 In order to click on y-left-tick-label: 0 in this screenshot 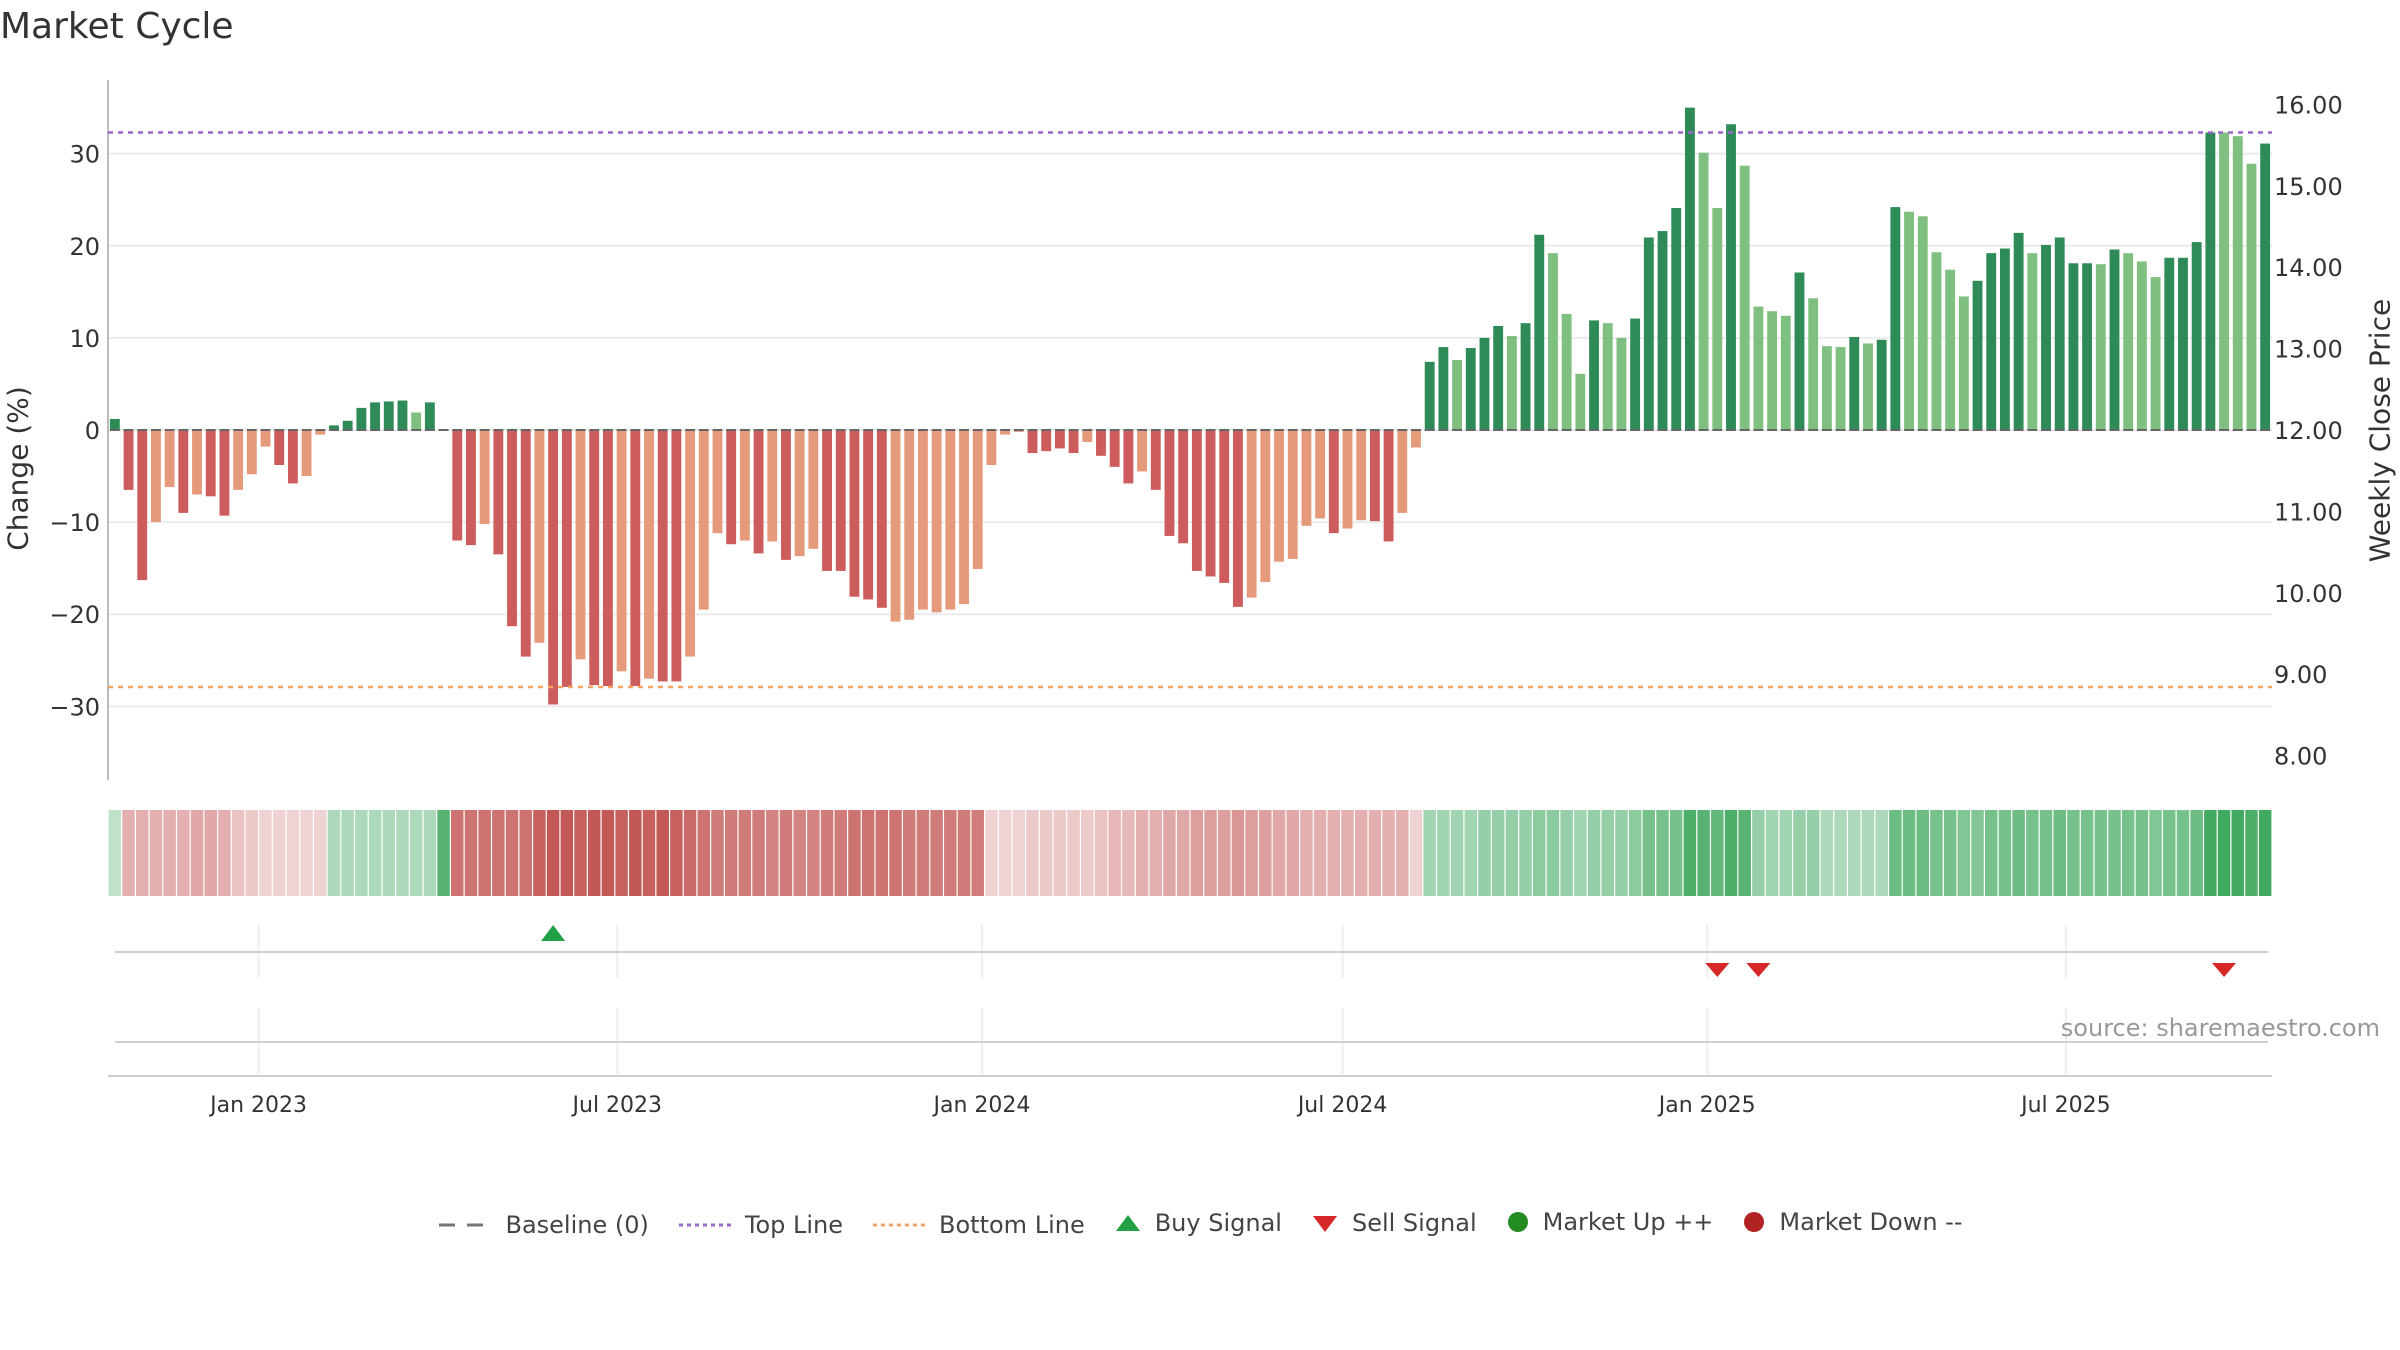, I will do `click(92, 431)`.